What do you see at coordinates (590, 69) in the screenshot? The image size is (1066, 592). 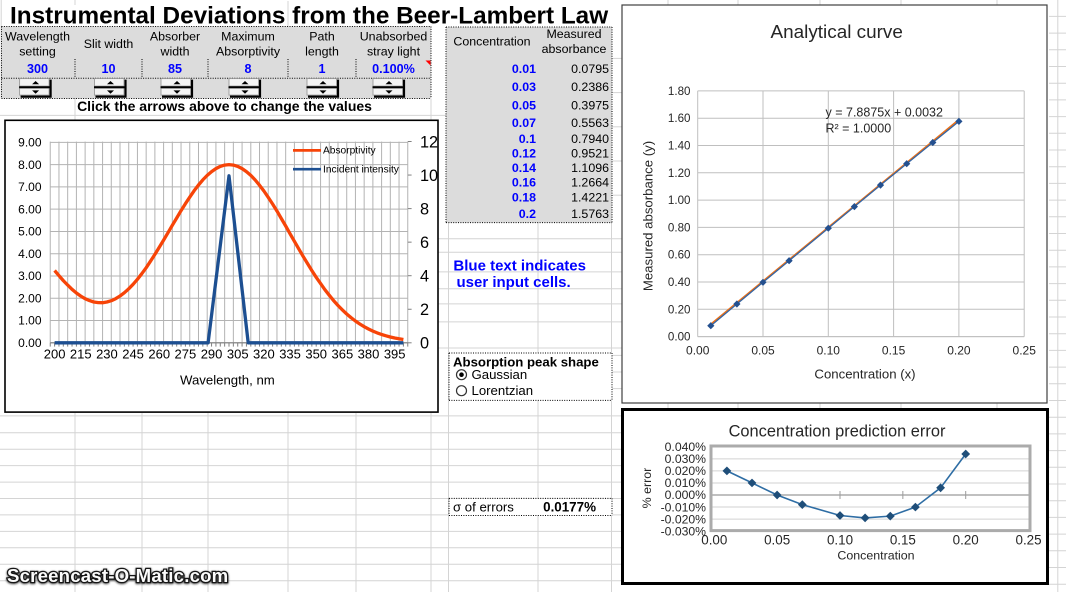 I see `svg-text: 0.0795` at bounding box center [590, 69].